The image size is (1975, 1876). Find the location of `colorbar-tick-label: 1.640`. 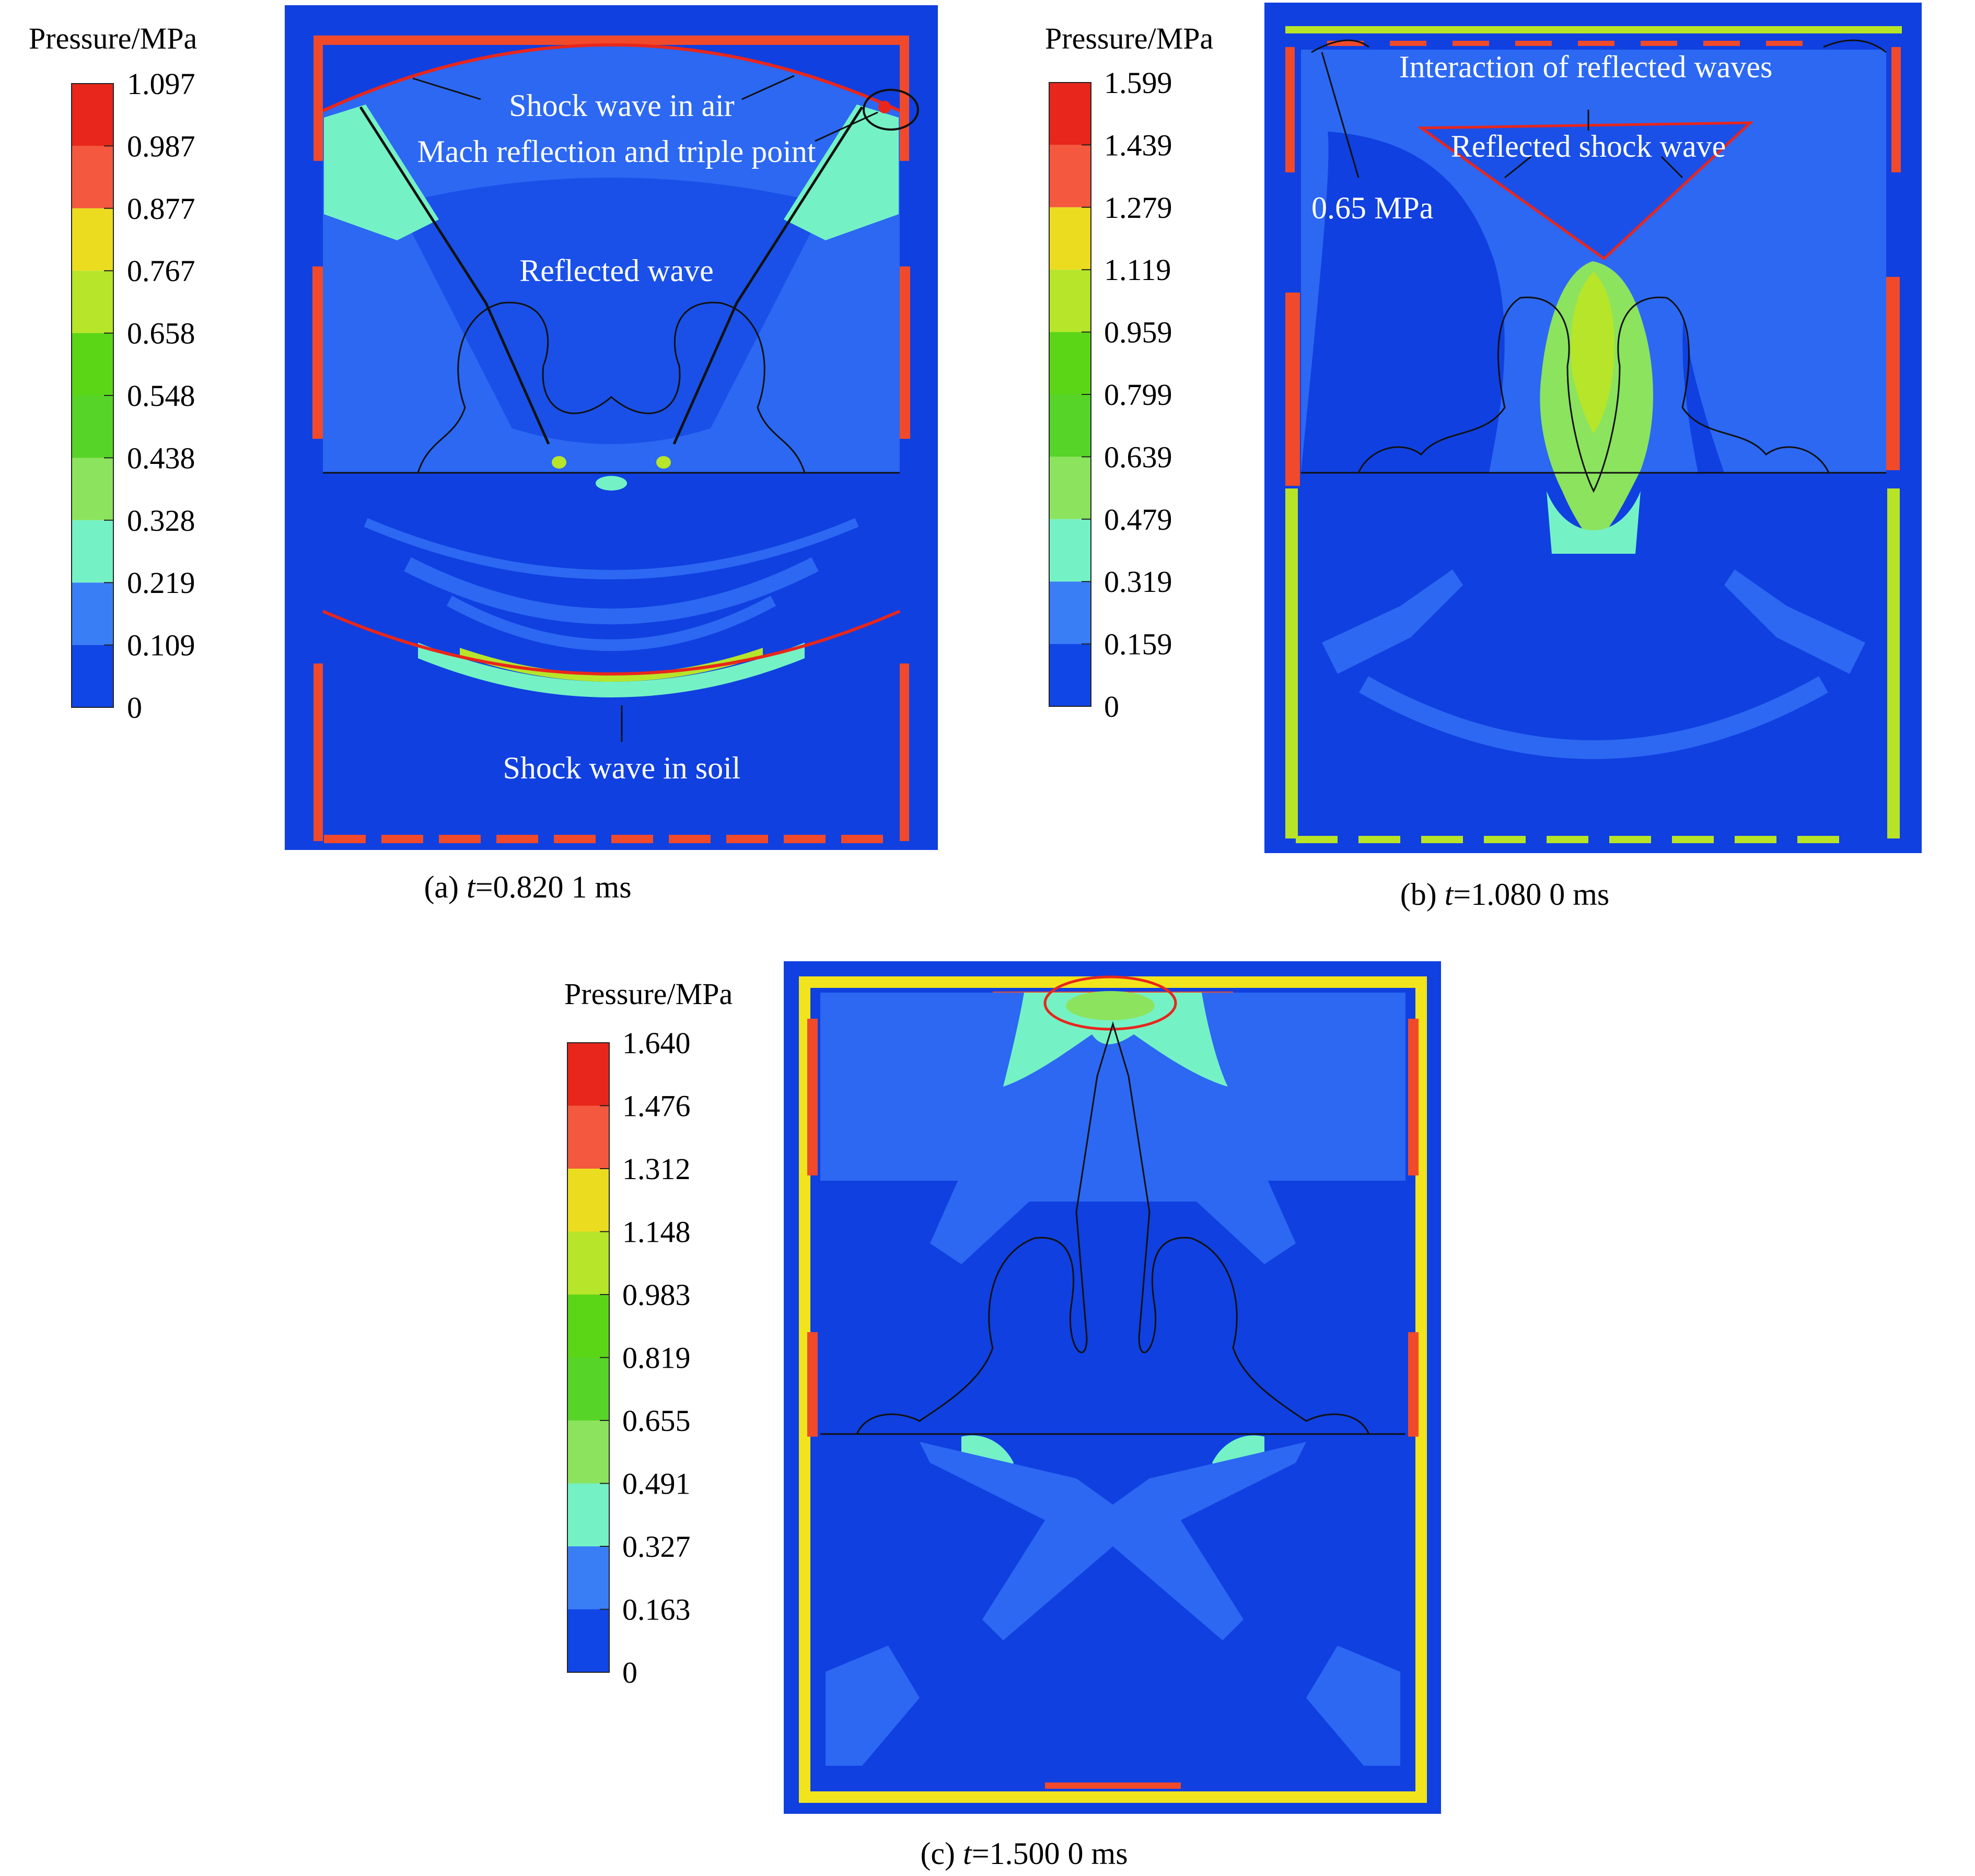

colorbar-tick-label: 1.640 is located at coordinates (656, 1043).